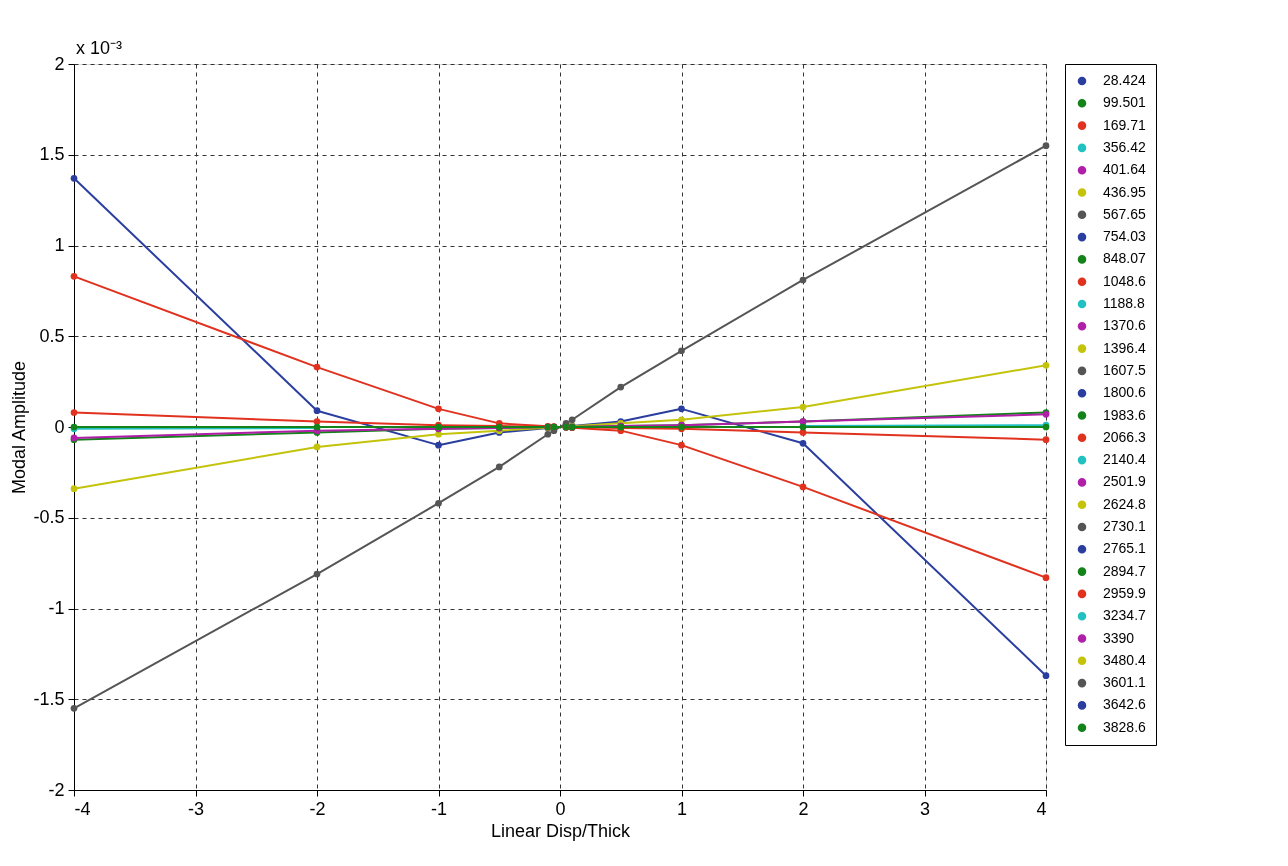 This screenshot has width=1288, height=866. Describe the element at coordinates (52, 335) in the screenshot. I see `y-tick-label: 0.5` at that location.